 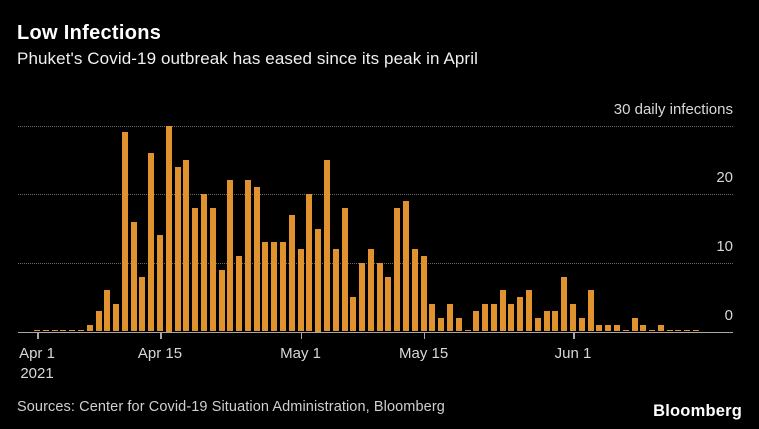 I want to click on x-axis-year-label: 2021, so click(x=37, y=373).